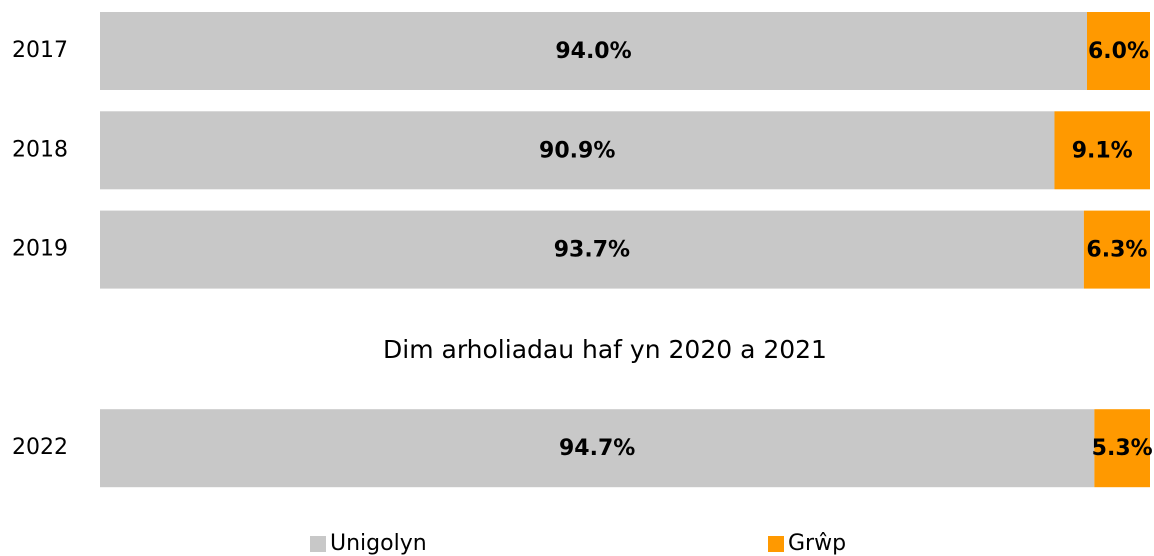 The width and height of the screenshot is (1154, 556). I want to click on value-label: 94.7%, so click(597, 448).